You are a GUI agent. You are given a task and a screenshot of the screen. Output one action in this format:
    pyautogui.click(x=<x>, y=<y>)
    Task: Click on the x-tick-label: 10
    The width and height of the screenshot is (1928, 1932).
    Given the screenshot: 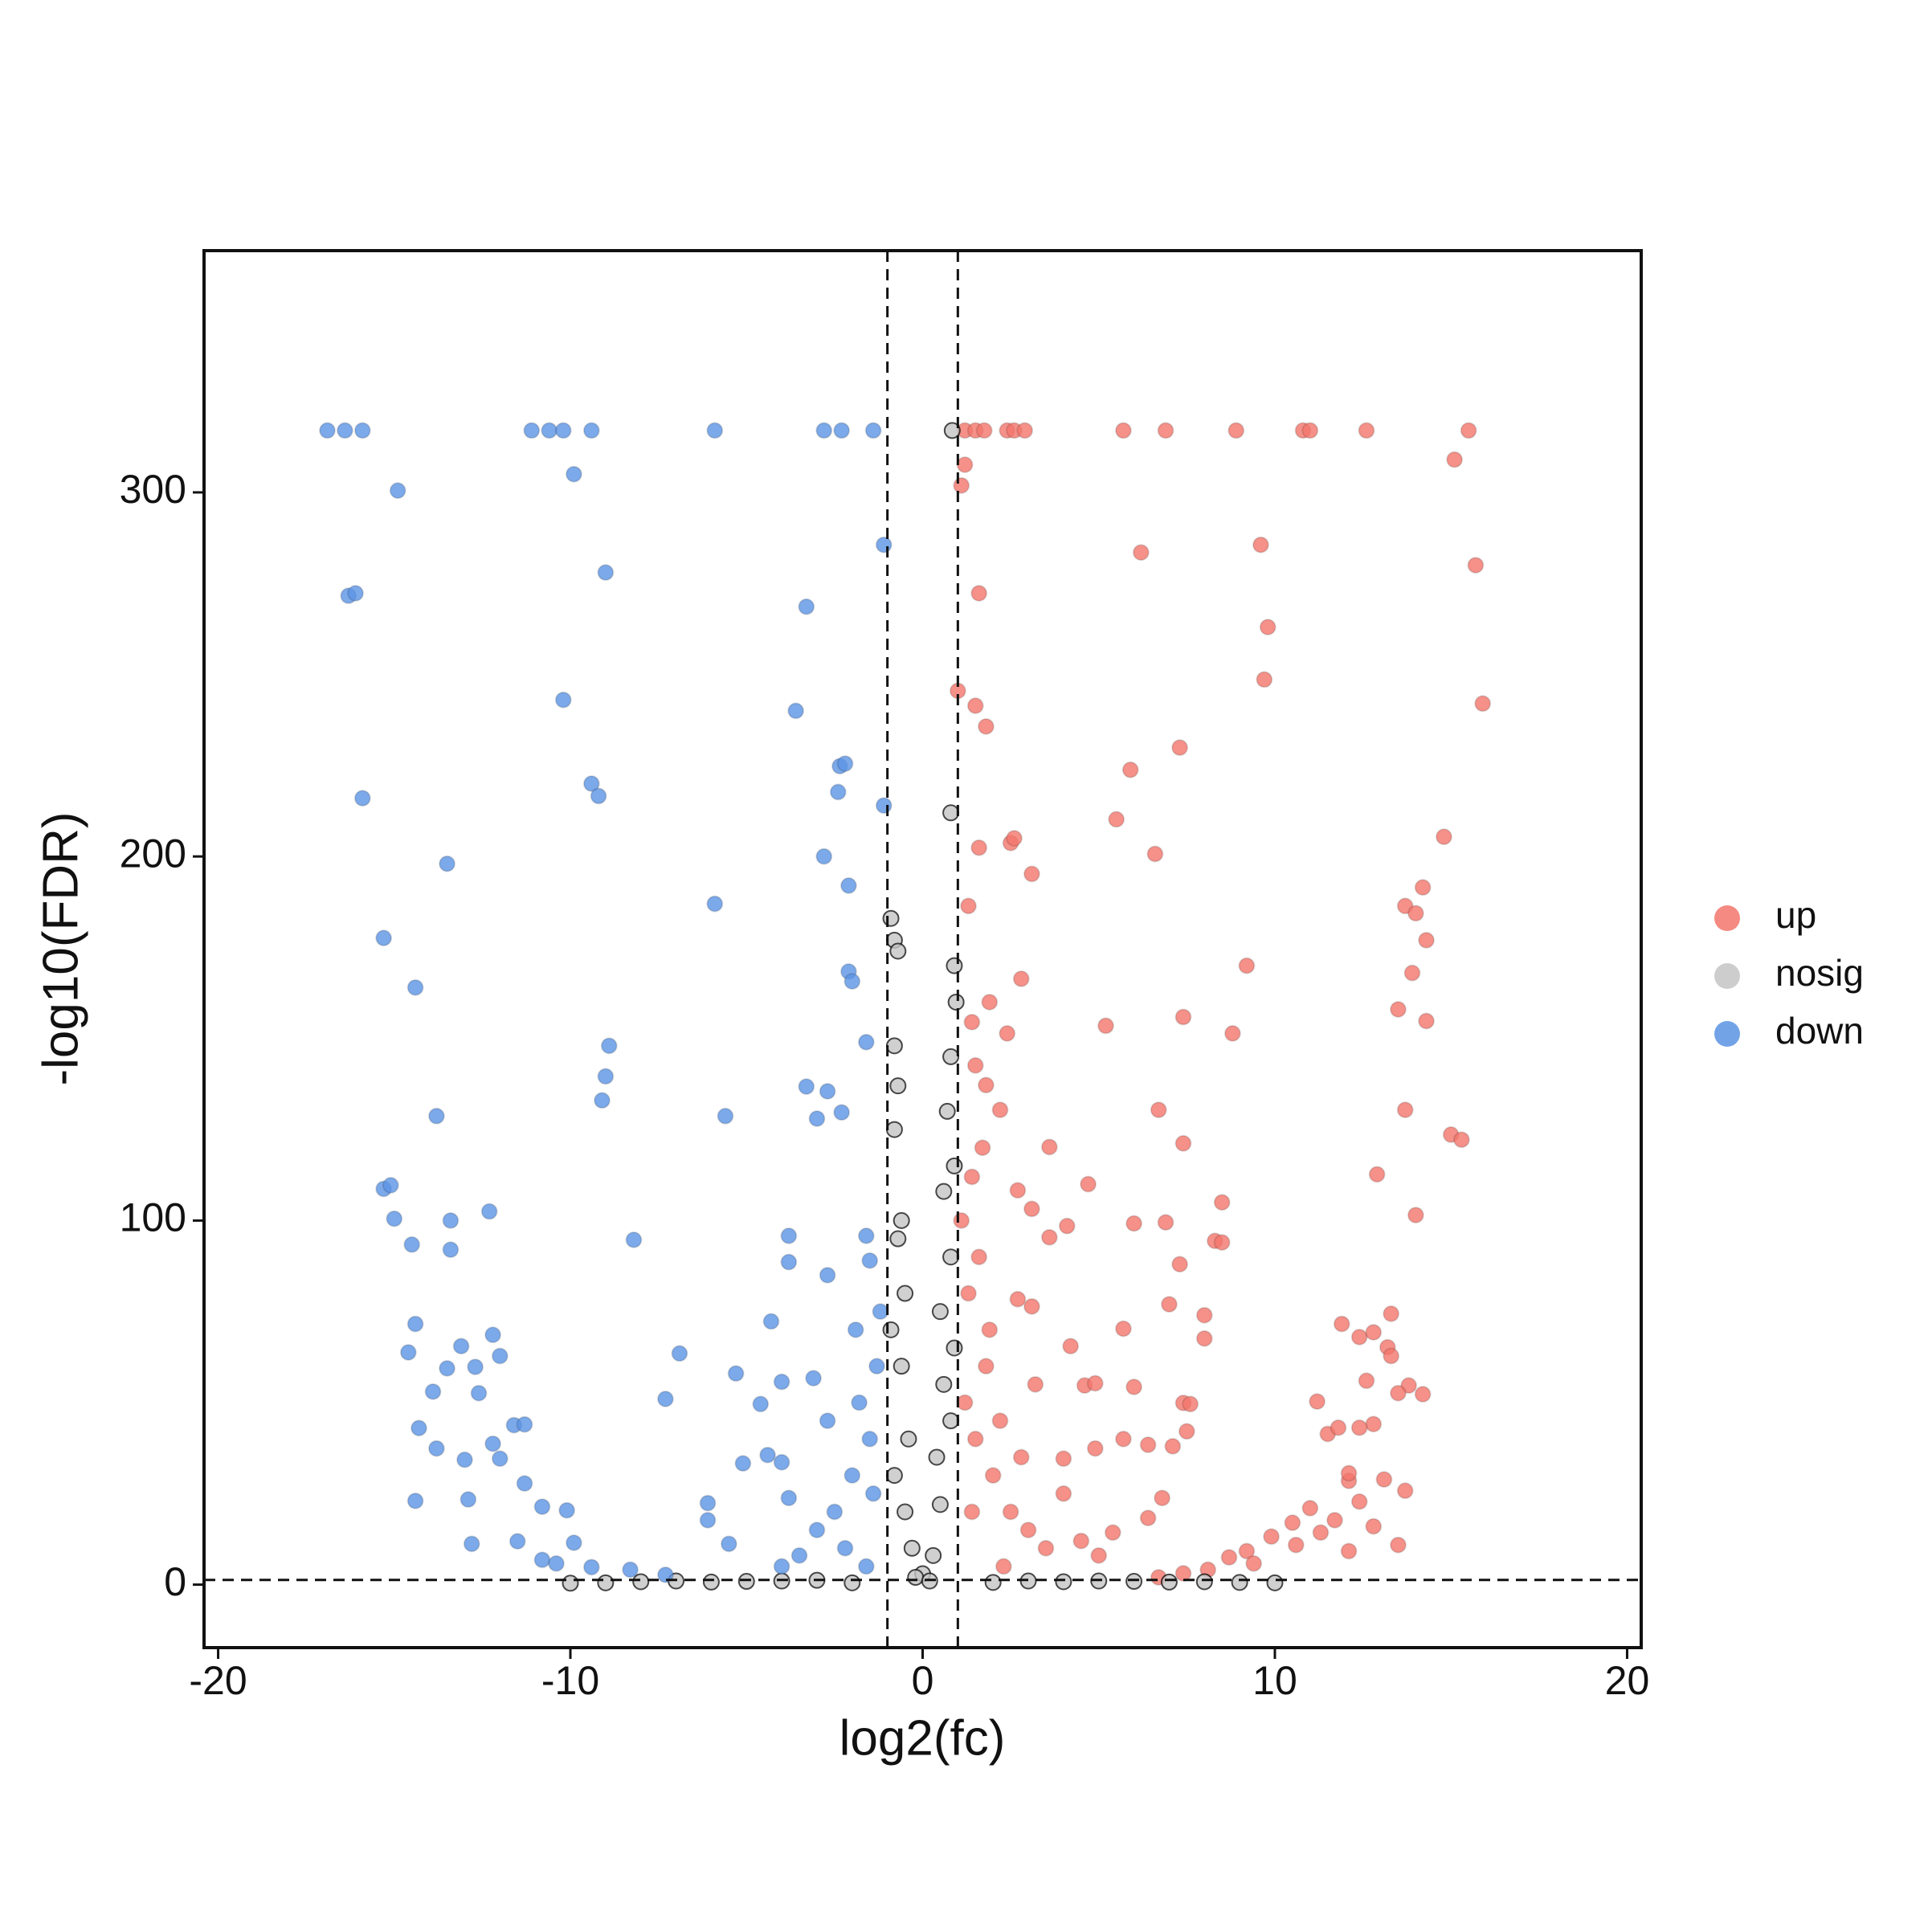 What is the action you would take?
    pyautogui.click(x=1274, y=1681)
    